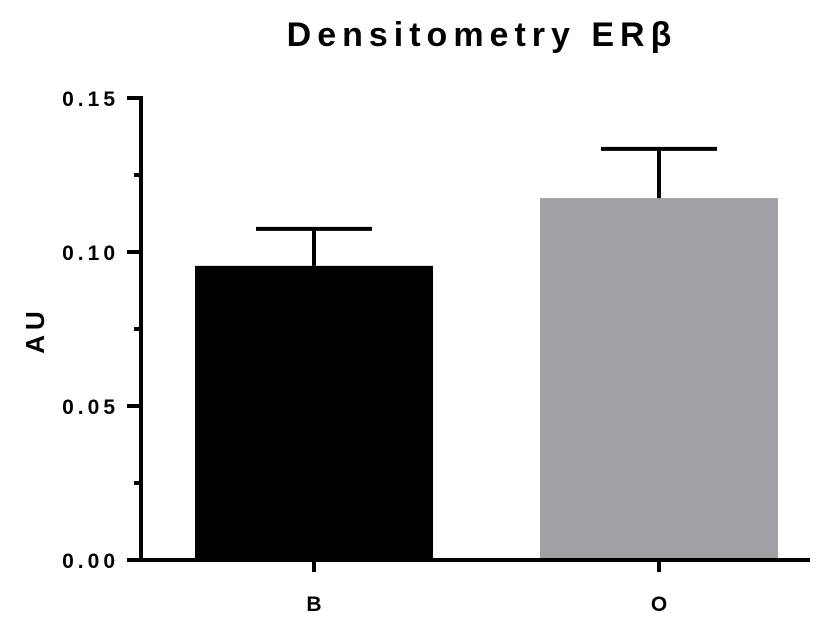  What do you see at coordinates (90, 561) in the screenshot?
I see `y-tick-label: 0.00` at bounding box center [90, 561].